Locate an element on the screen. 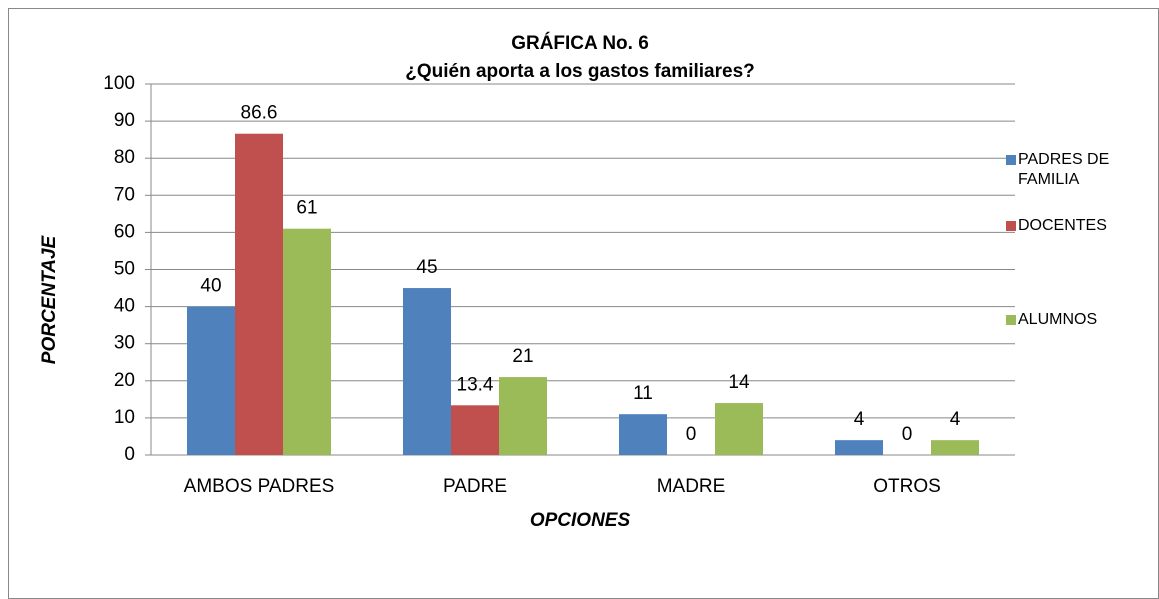 This screenshot has width=1159, height=599. data-label: 13.4 is located at coordinates (475, 384).